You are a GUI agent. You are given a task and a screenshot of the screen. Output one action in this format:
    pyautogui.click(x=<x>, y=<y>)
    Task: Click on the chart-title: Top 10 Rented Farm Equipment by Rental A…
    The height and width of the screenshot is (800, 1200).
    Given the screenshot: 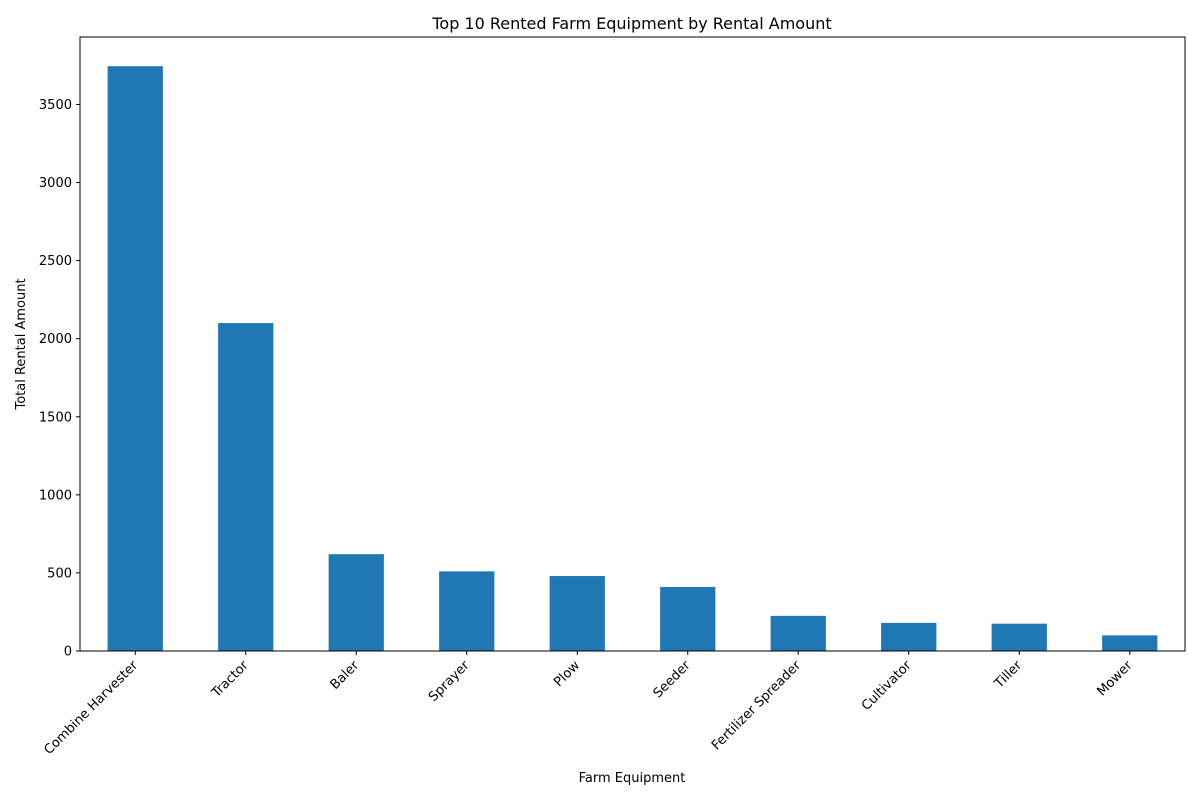 What is the action you would take?
    pyautogui.click(x=631, y=23)
    